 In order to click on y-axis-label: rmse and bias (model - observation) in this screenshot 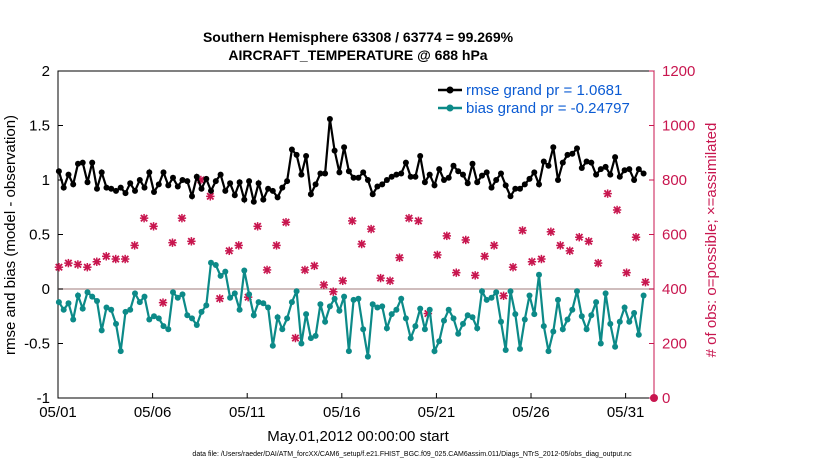, I will do `click(10, 235)`.